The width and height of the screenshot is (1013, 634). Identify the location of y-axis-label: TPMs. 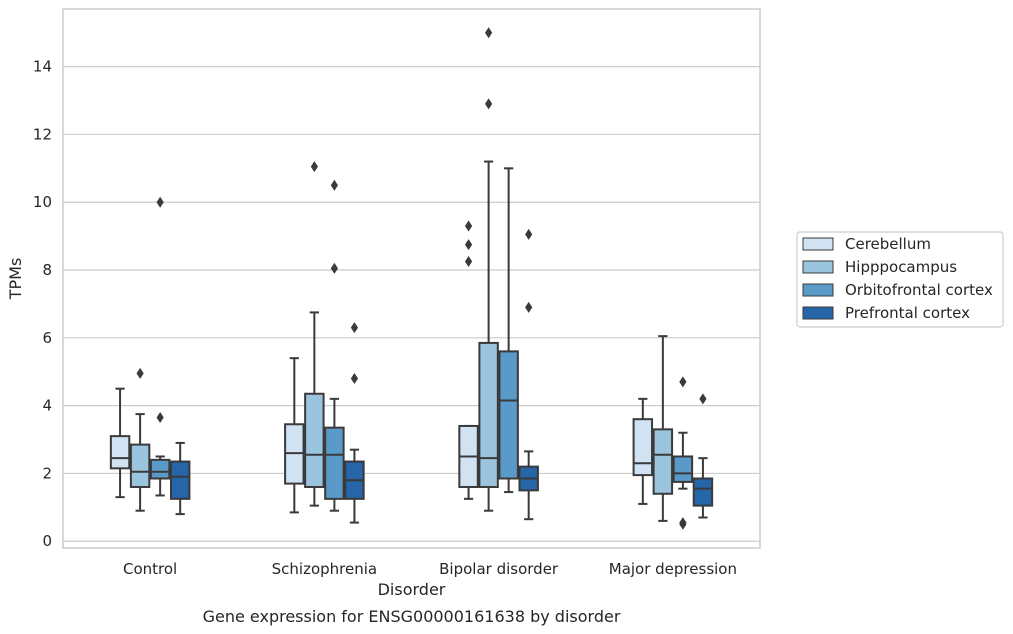
(15, 279).